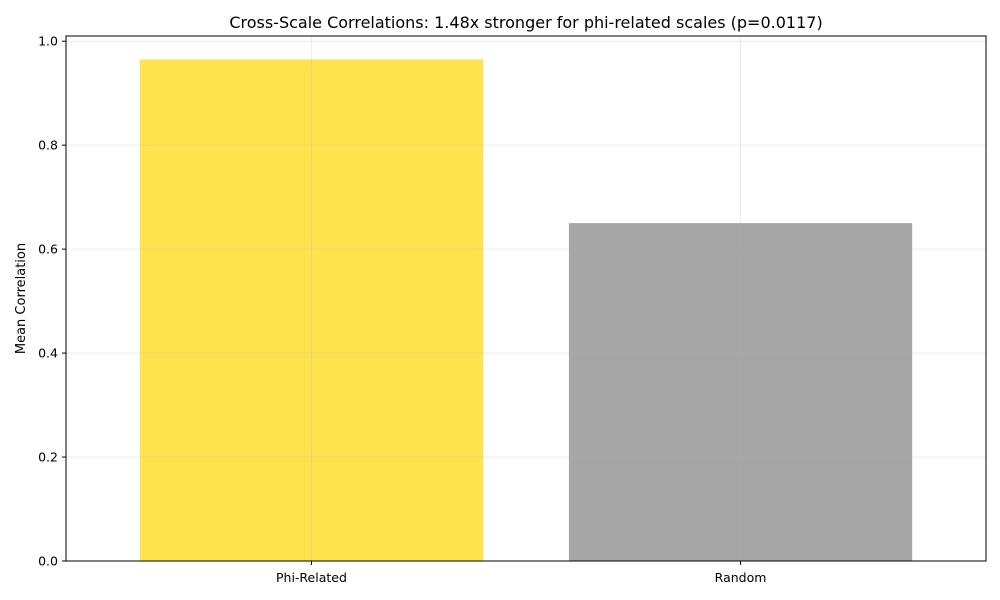 The height and width of the screenshot is (600, 1000). I want to click on y-tick-label: 0.8, so click(48, 145).